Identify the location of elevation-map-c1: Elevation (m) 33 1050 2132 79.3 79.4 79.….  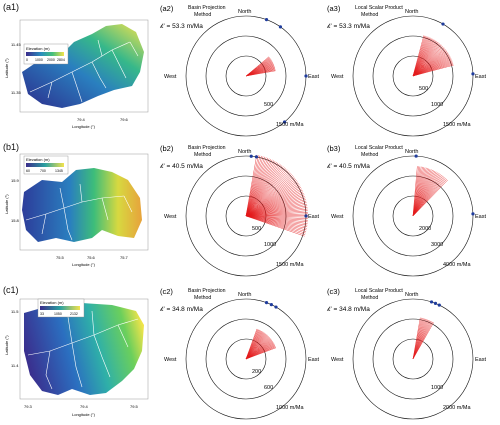
(76, 357).